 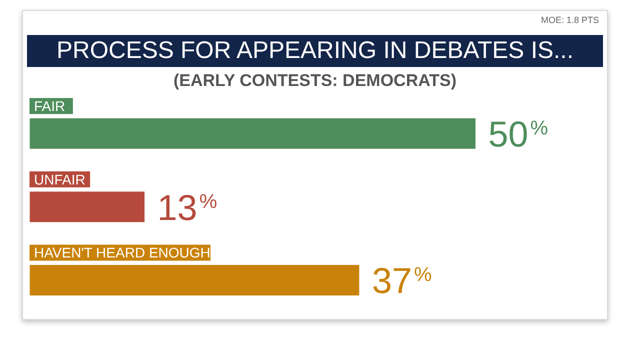 I want to click on data-label: 50$^{%}$, so click(x=518, y=134).